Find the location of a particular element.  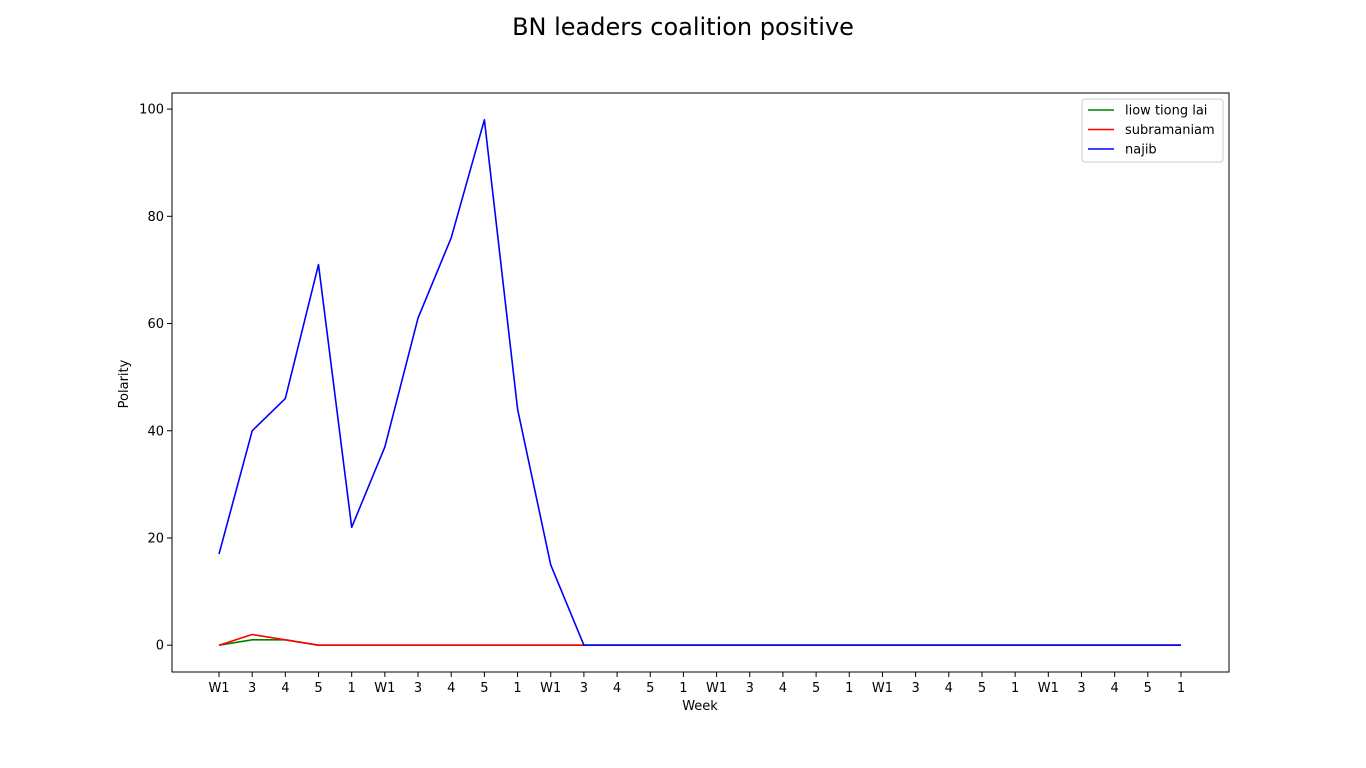

legend-entry: liow tiong lai is located at coordinates (1166, 111).